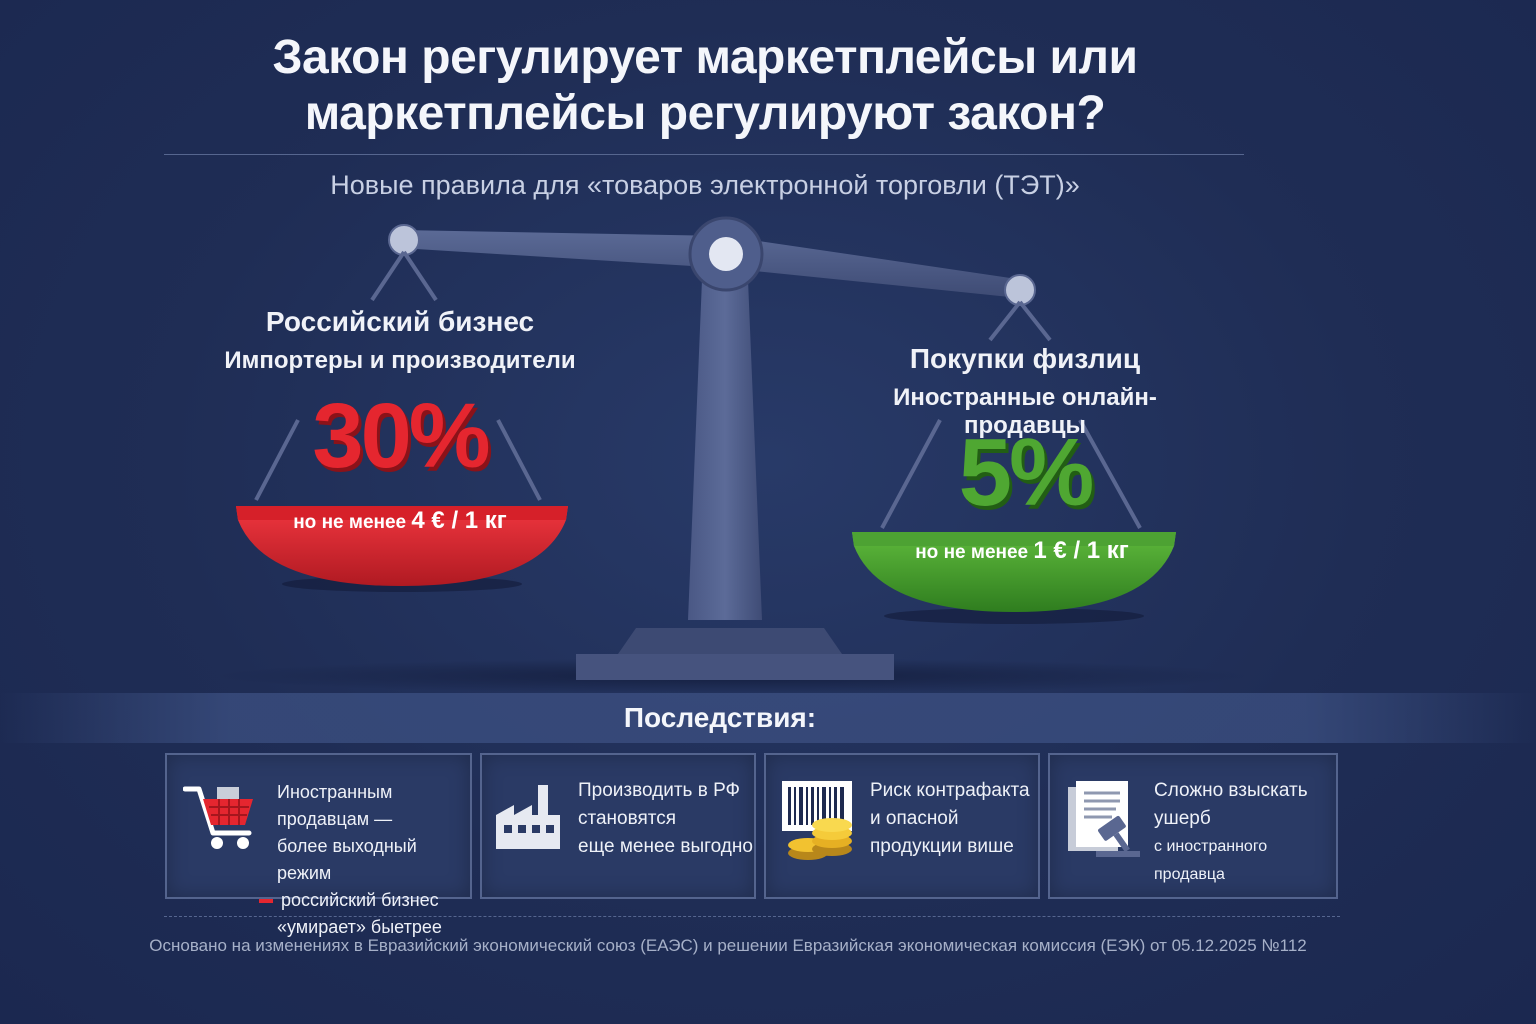 This screenshot has height=1024, width=1536. I want to click on right-pan-shadow, so click(1014, 616).